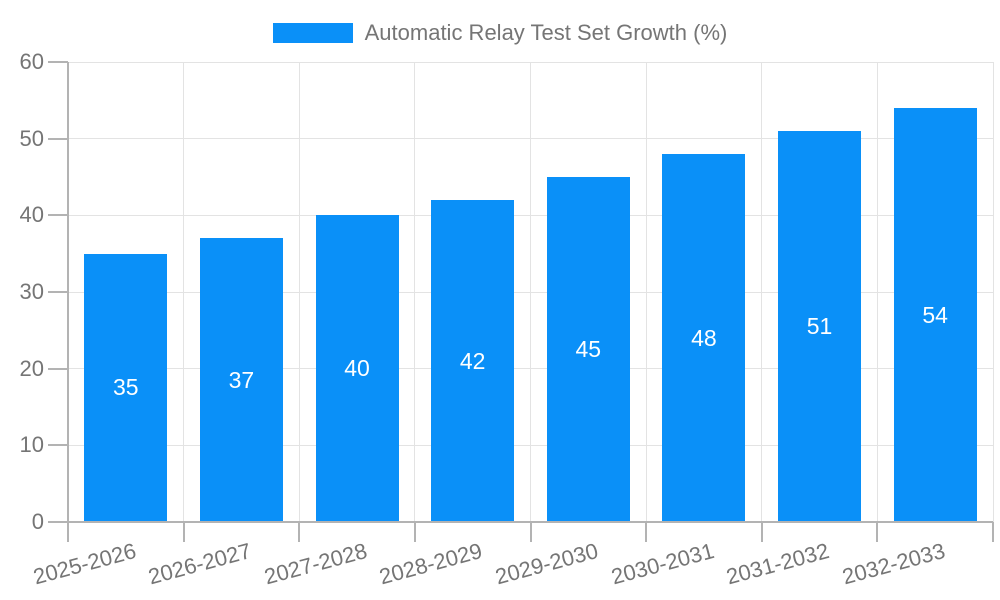 This screenshot has height=600, width=1000. I want to click on bar-value-label: 54, so click(935, 314).